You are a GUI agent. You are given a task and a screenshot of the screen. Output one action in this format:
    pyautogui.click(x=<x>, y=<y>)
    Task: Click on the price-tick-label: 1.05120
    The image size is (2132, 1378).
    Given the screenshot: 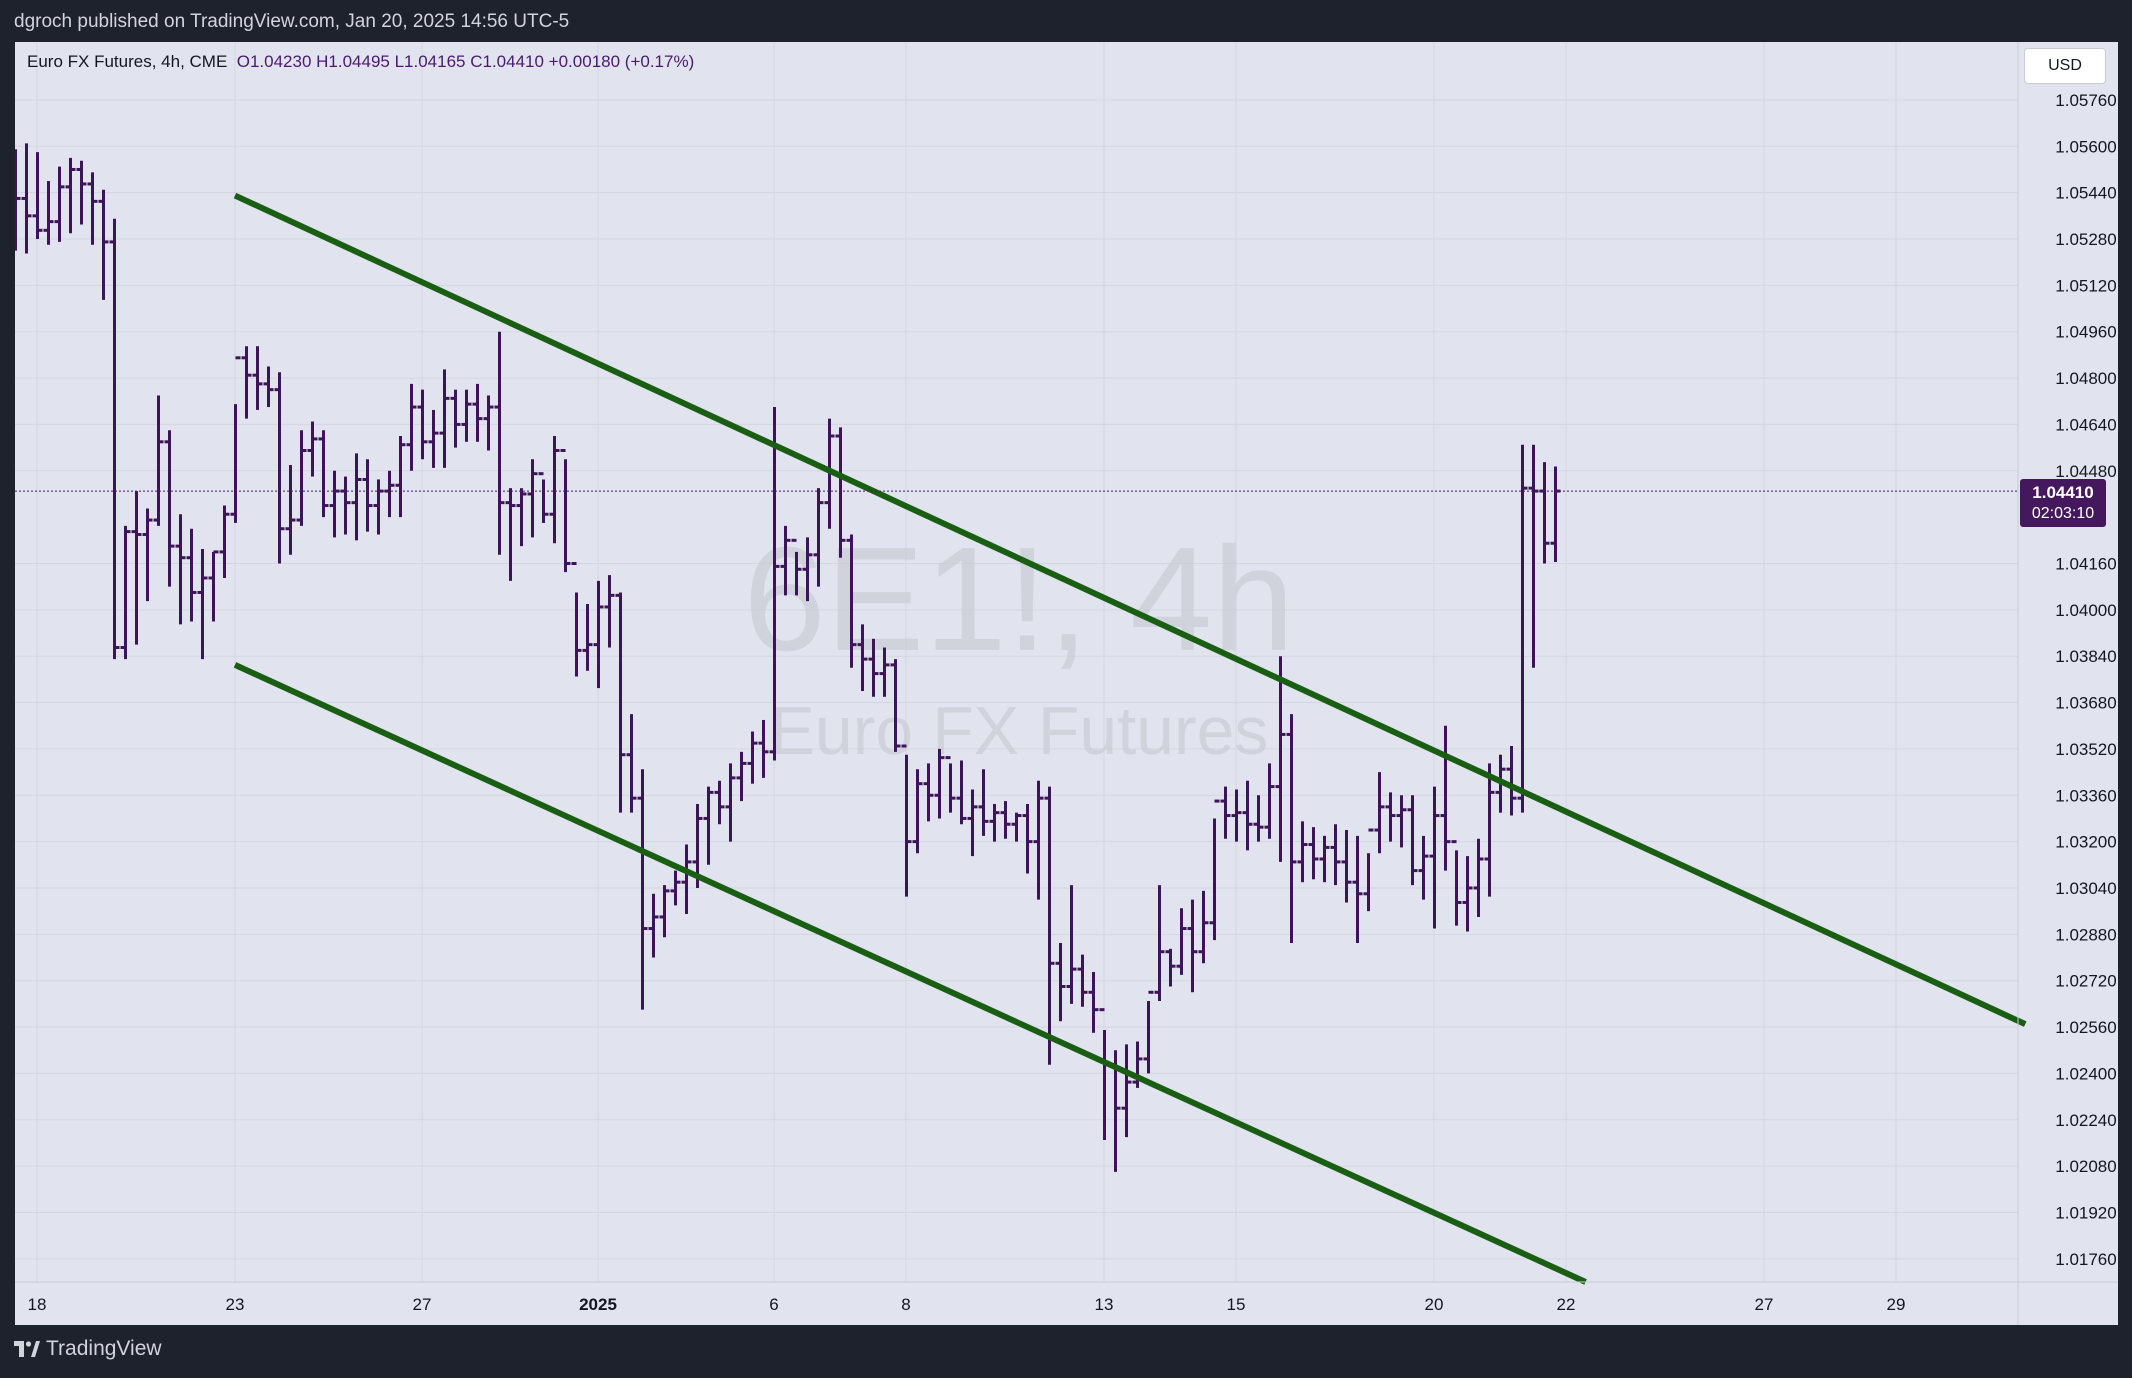 What is the action you would take?
    pyautogui.click(x=2085, y=285)
    